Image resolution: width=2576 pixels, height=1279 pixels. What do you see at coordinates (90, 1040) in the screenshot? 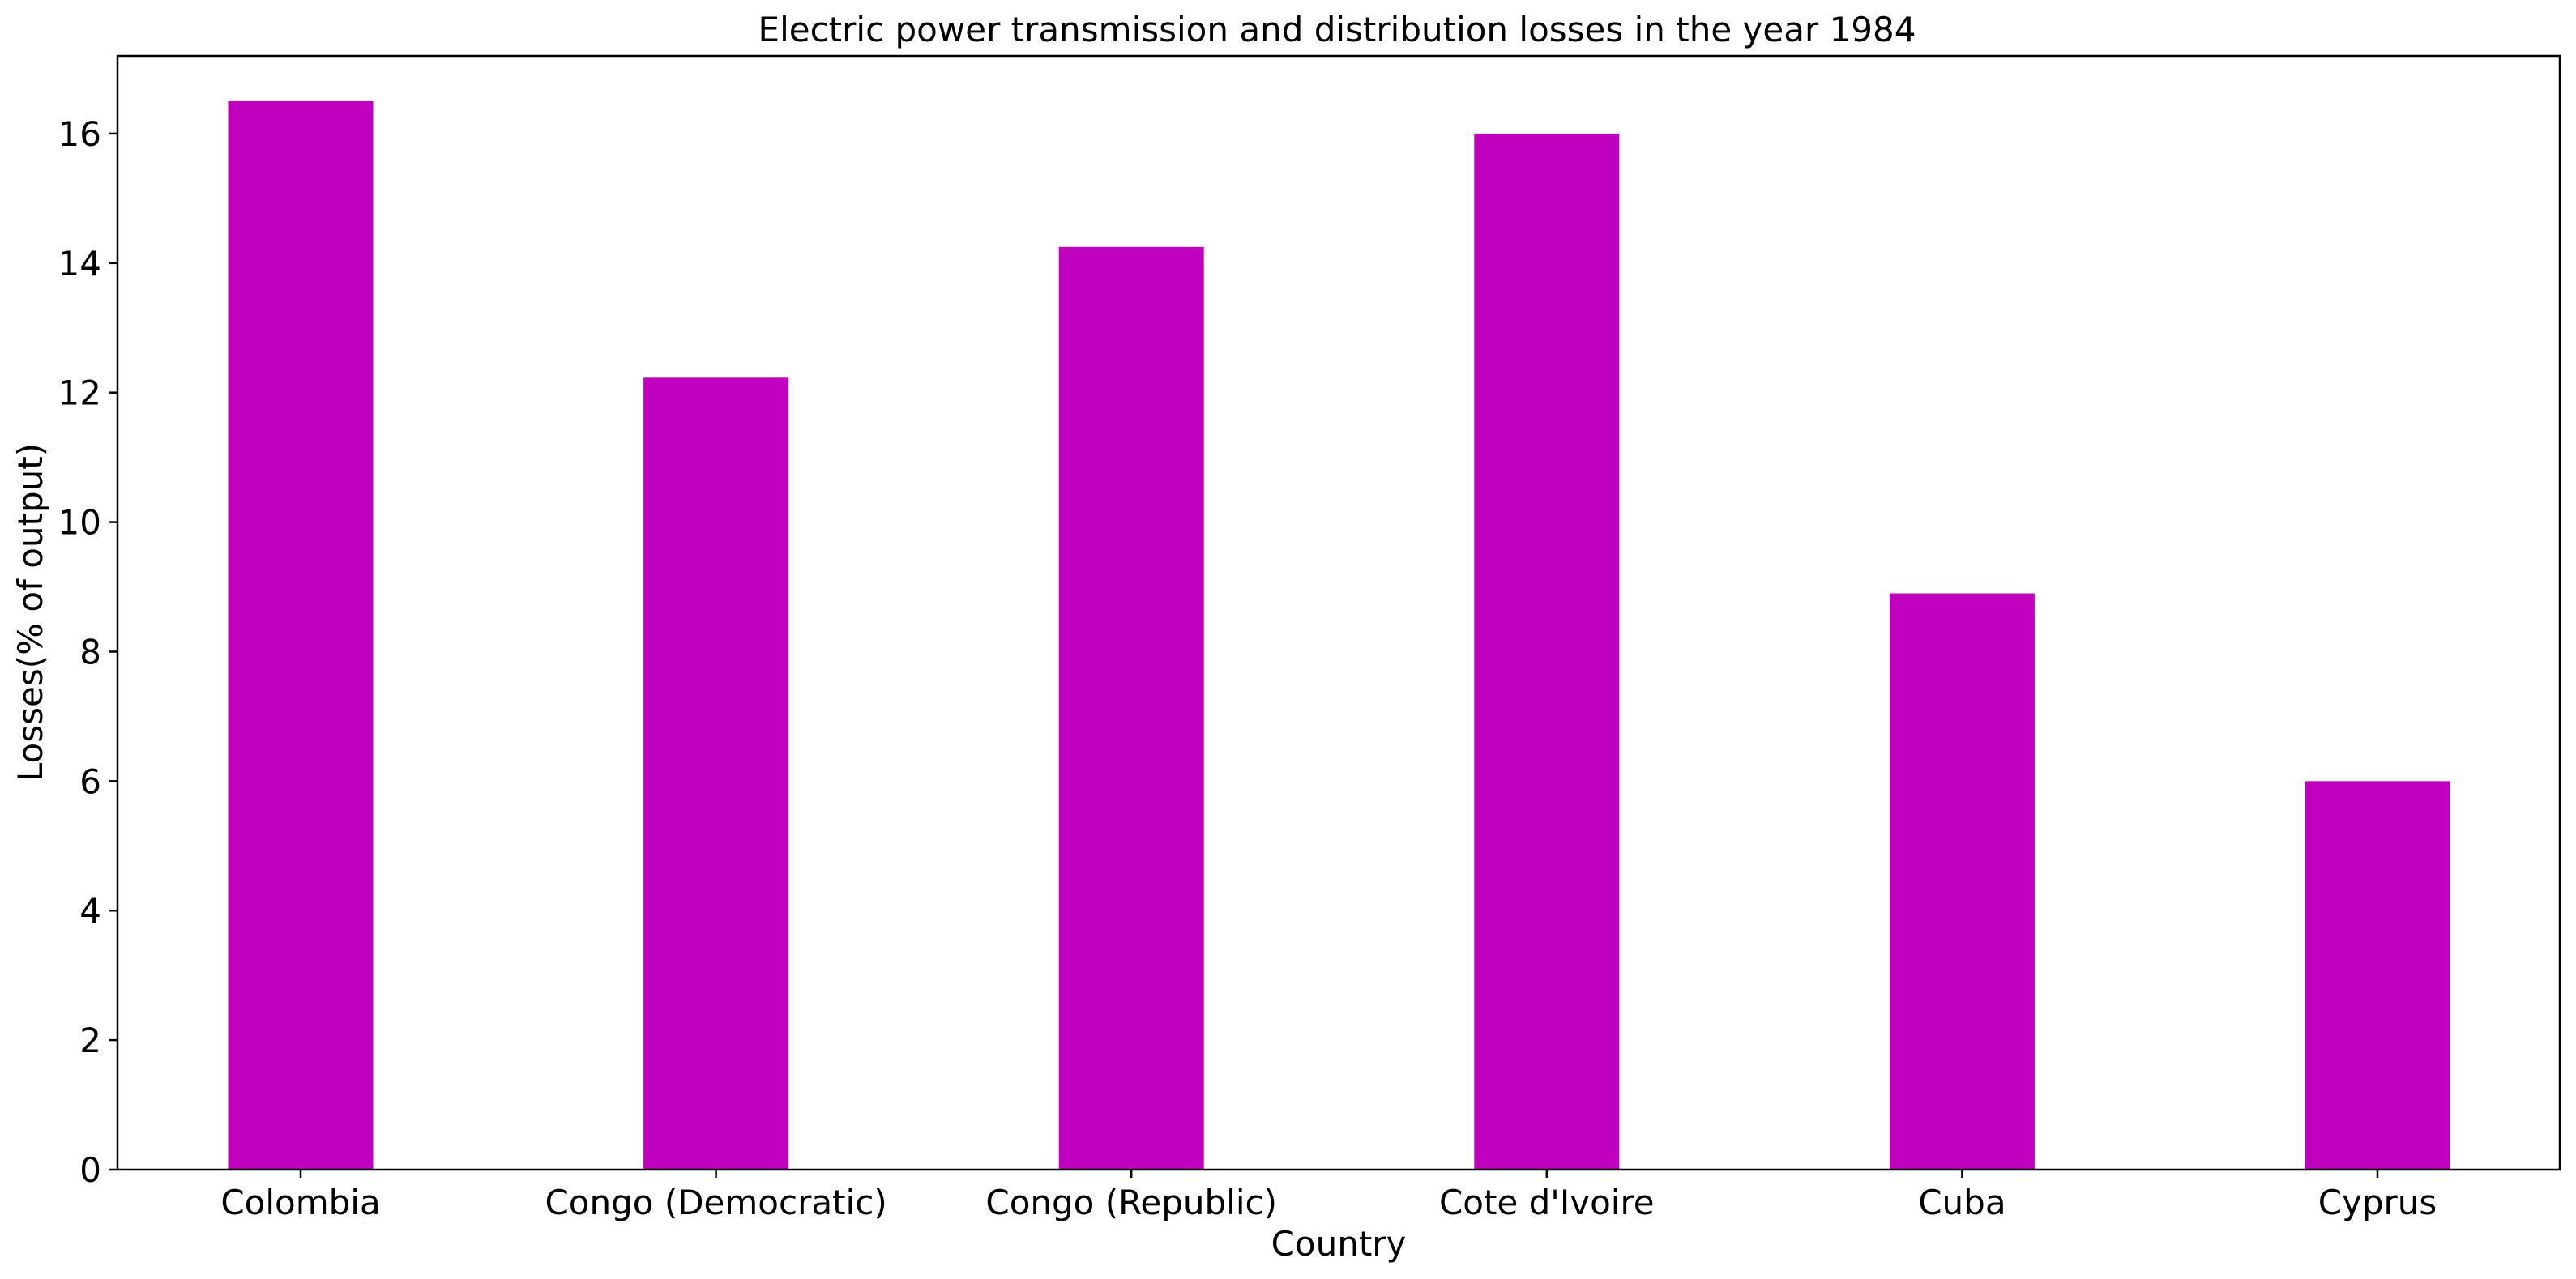
I see `y-tick-label: 2` at bounding box center [90, 1040].